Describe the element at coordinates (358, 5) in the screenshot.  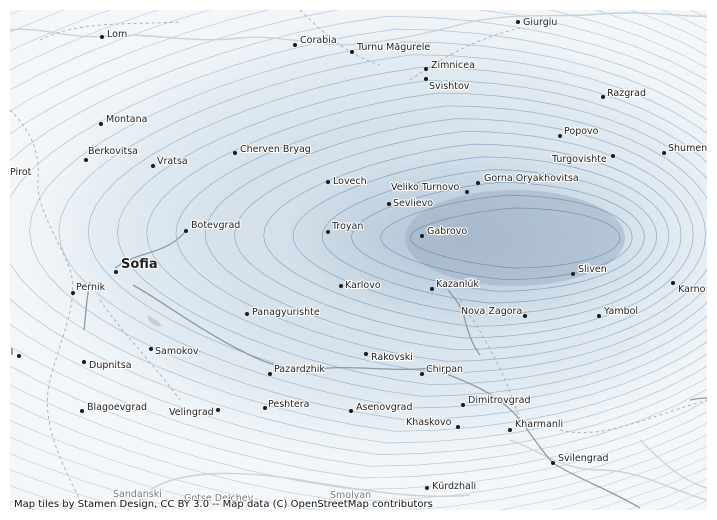
I see `map-frame-top` at that location.